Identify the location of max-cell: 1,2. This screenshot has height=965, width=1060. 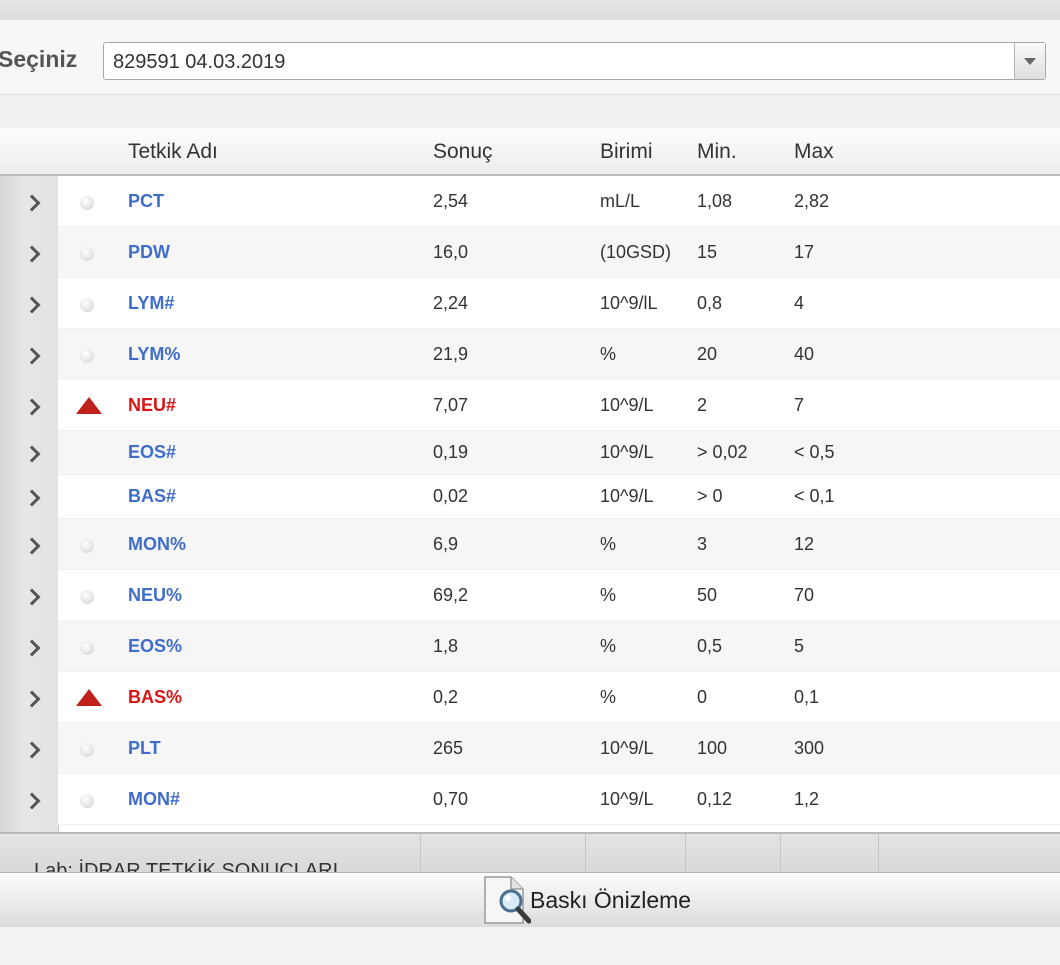
(807, 799).